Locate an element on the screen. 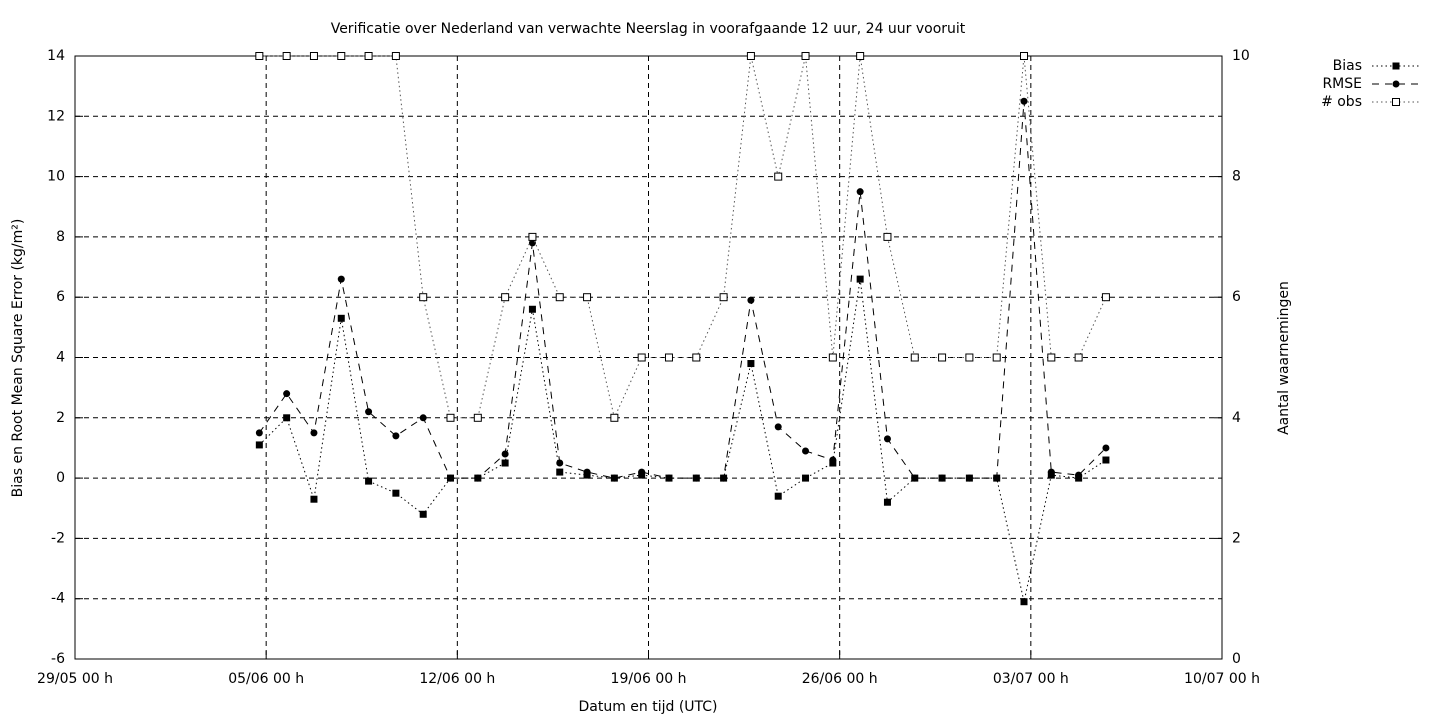 The height and width of the screenshot is (720, 1440). x-tick-label: 03/07 00 h is located at coordinates (1031, 679).